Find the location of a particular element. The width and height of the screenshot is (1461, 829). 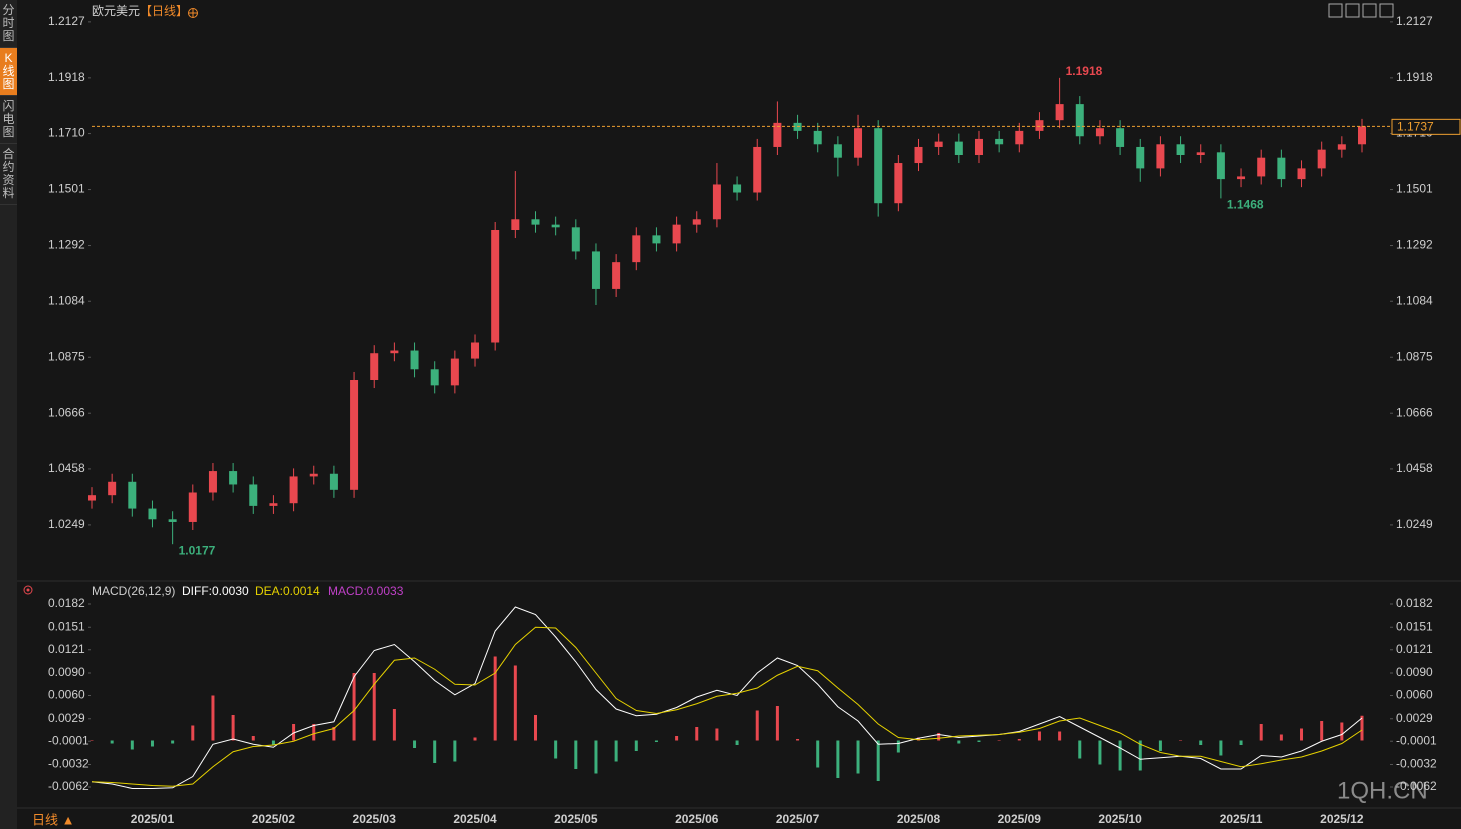

y-tick-label: 1.0875 is located at coordinates (66, 356).